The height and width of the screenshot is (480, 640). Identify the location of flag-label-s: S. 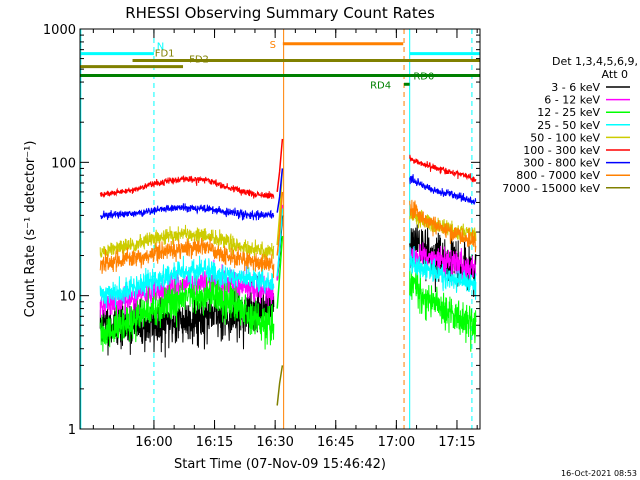
(273, 45).